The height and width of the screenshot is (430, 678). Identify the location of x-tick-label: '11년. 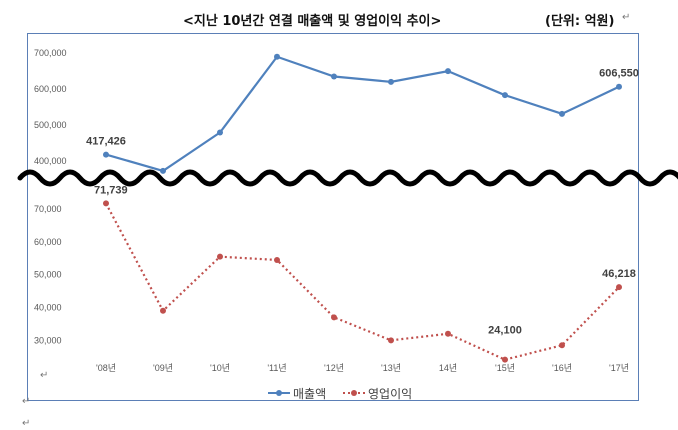
(276, 368).